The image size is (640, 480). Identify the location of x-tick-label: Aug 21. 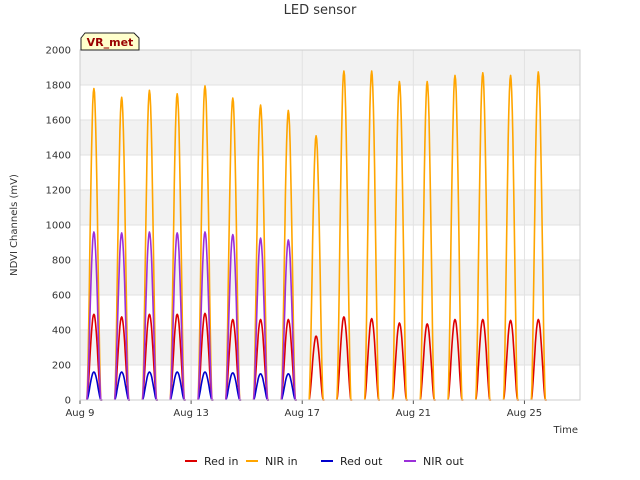
(413, 413).